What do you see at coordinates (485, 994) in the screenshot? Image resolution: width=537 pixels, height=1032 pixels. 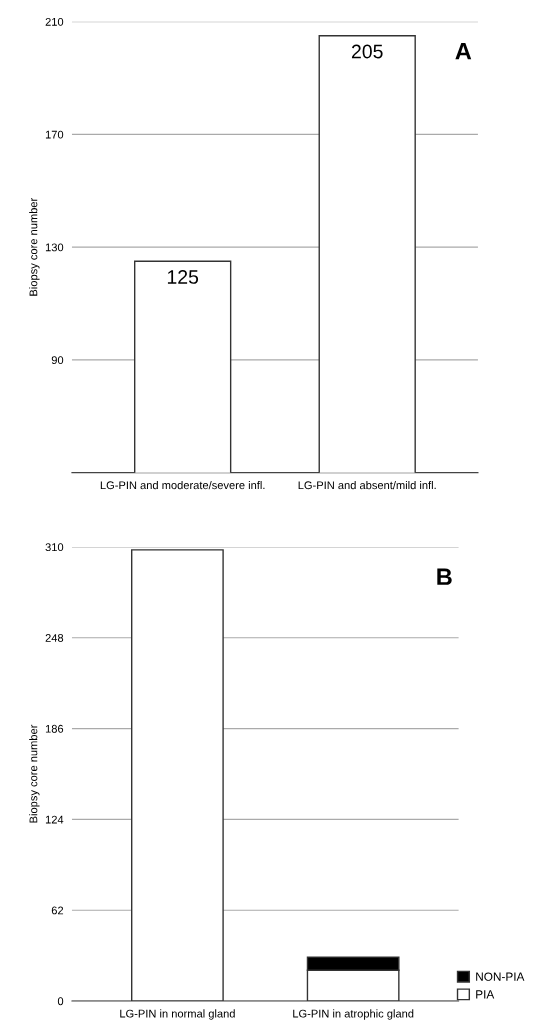 I see `legend-label: PIA` at bounding box center [485, 994].